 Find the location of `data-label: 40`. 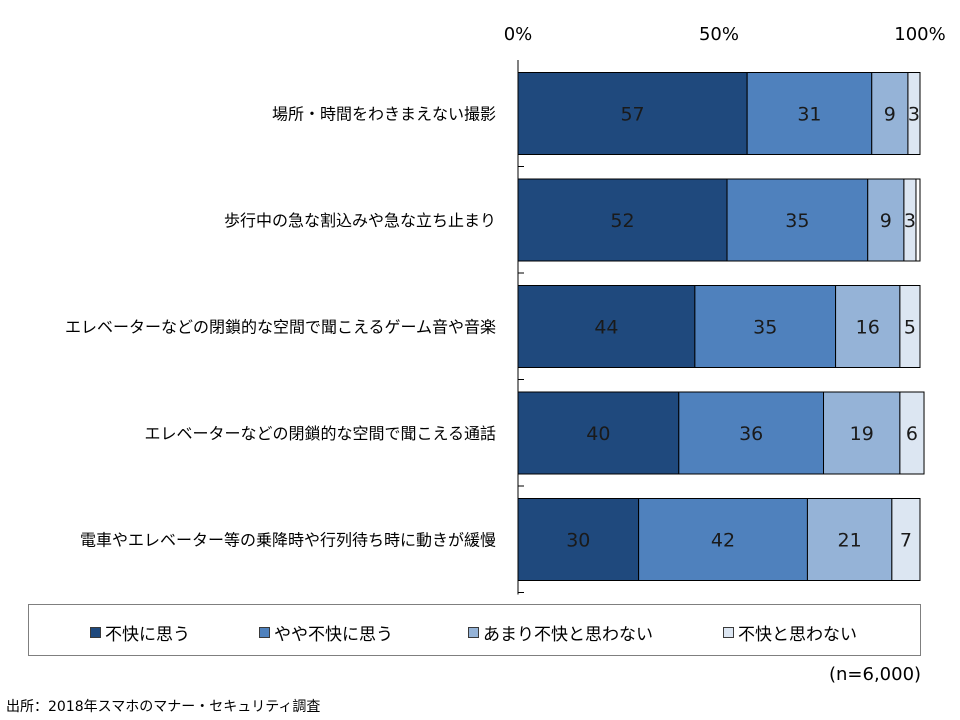

data-label: 40 is located at coordinates (598, 434).